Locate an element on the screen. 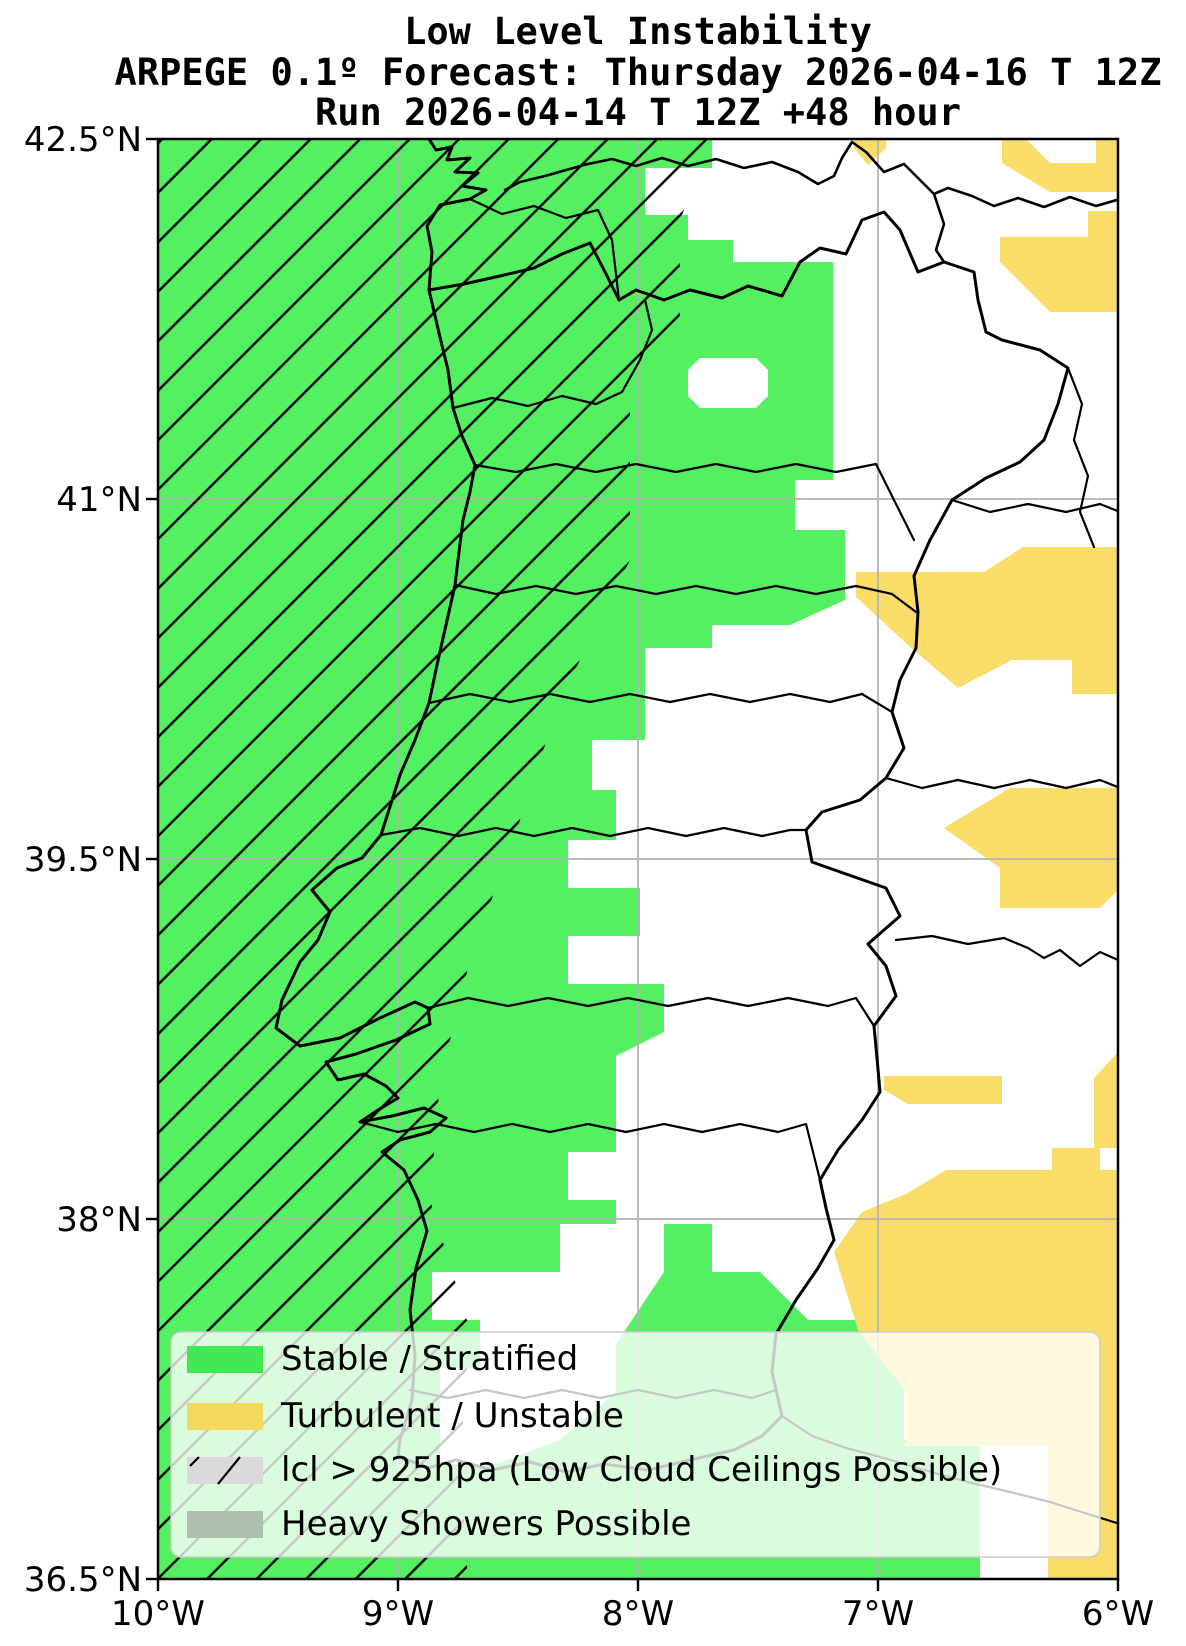  map-subtitle-run: Run 2026-04-14 T 12Z +48 hour is located at coordinates (638, 112).